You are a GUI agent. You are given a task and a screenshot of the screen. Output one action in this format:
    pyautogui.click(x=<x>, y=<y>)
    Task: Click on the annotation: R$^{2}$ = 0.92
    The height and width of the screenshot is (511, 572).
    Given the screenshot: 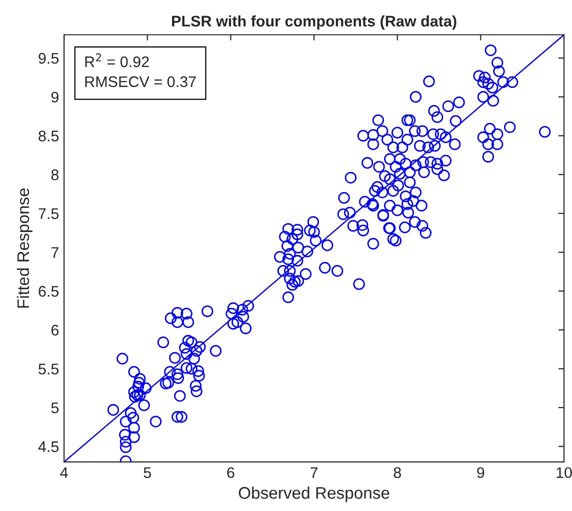 What is the action you would take?
    pyautogui.click(x=117, y=60)
    